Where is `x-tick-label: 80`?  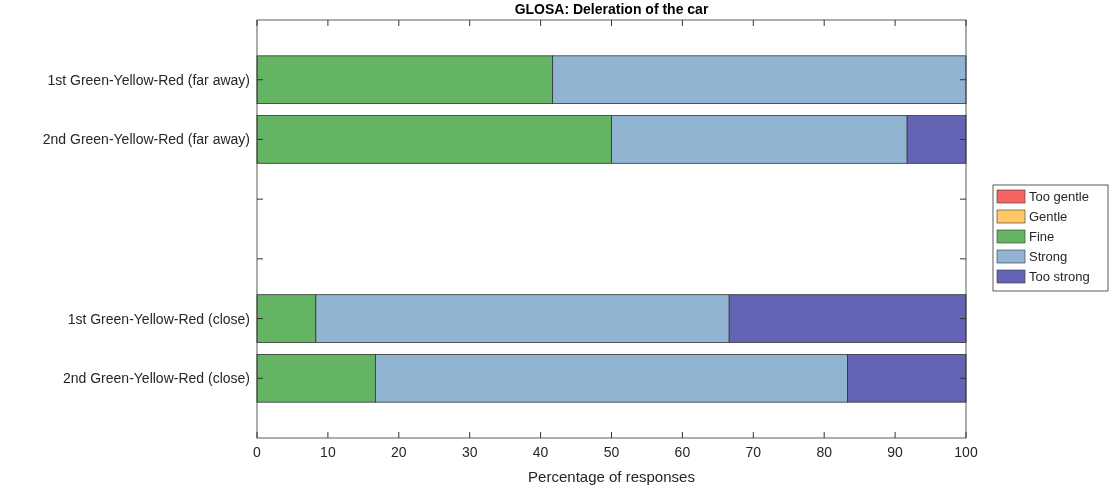 x-tick-label: 80 is located at coordinates (824, 452).